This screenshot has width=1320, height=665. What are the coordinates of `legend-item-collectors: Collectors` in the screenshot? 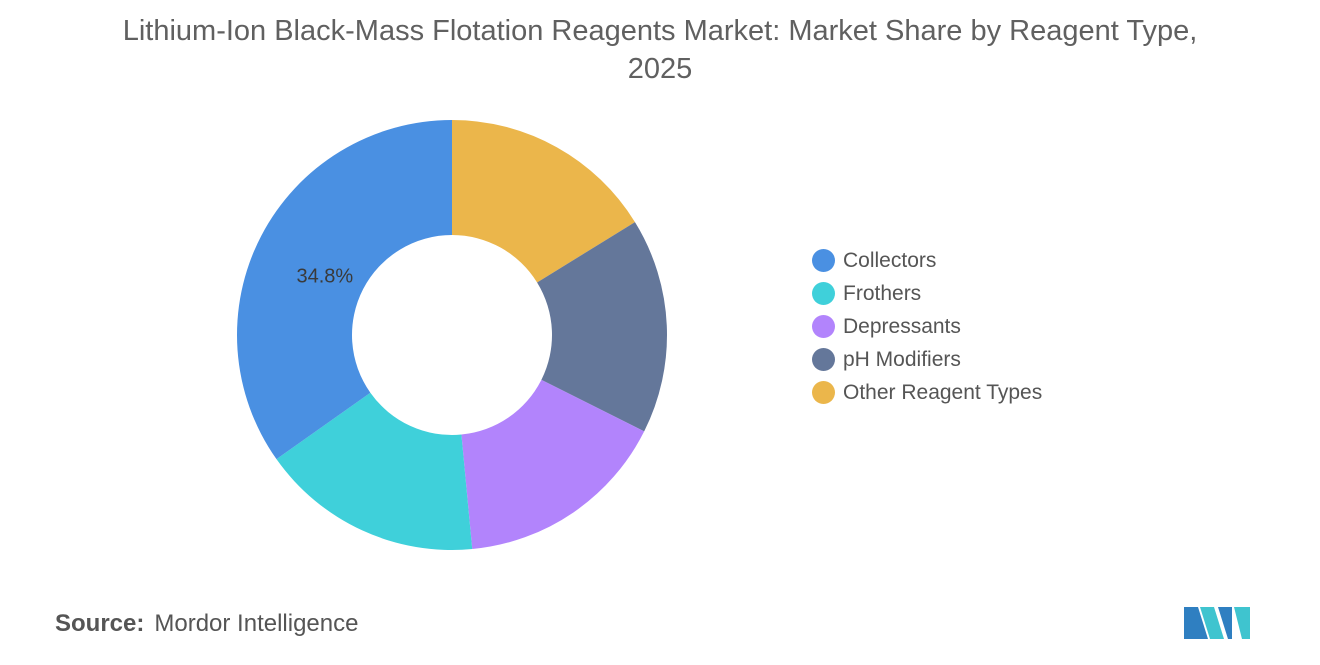 It's located at (927, 260).